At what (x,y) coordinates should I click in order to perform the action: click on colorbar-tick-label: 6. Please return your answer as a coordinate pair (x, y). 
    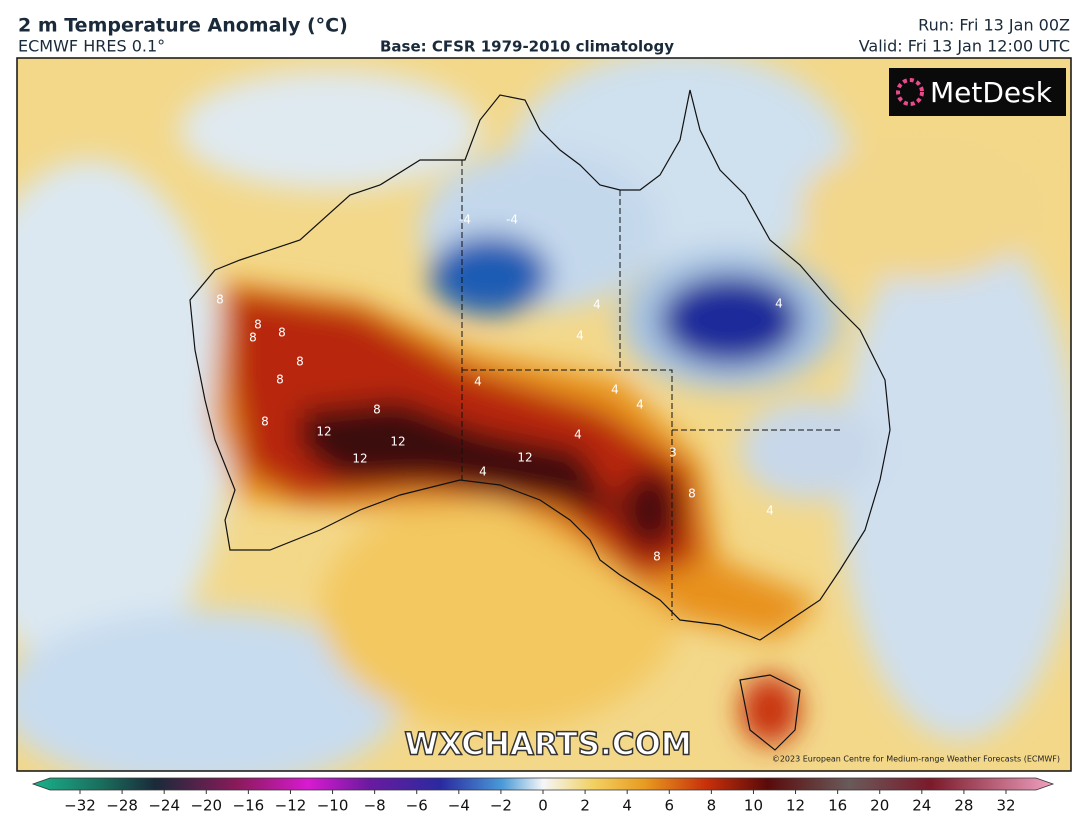
    Looking at the image, I should click on (669, 806).